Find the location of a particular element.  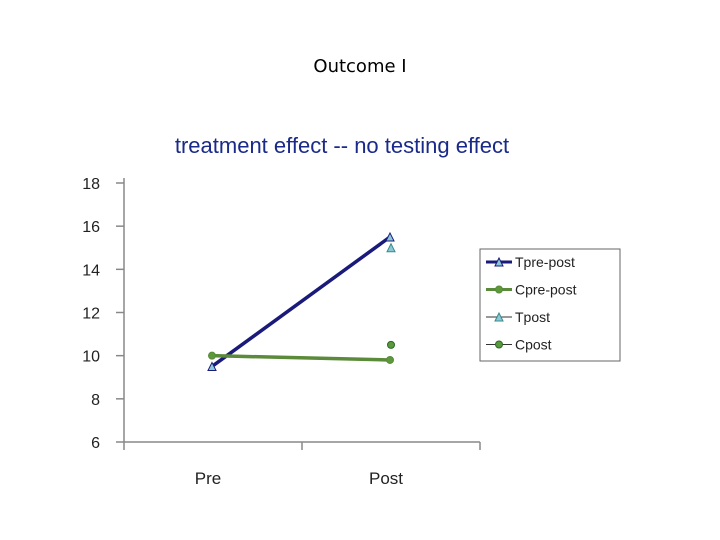

series-cpre-post is located at coordinates (301, 357).